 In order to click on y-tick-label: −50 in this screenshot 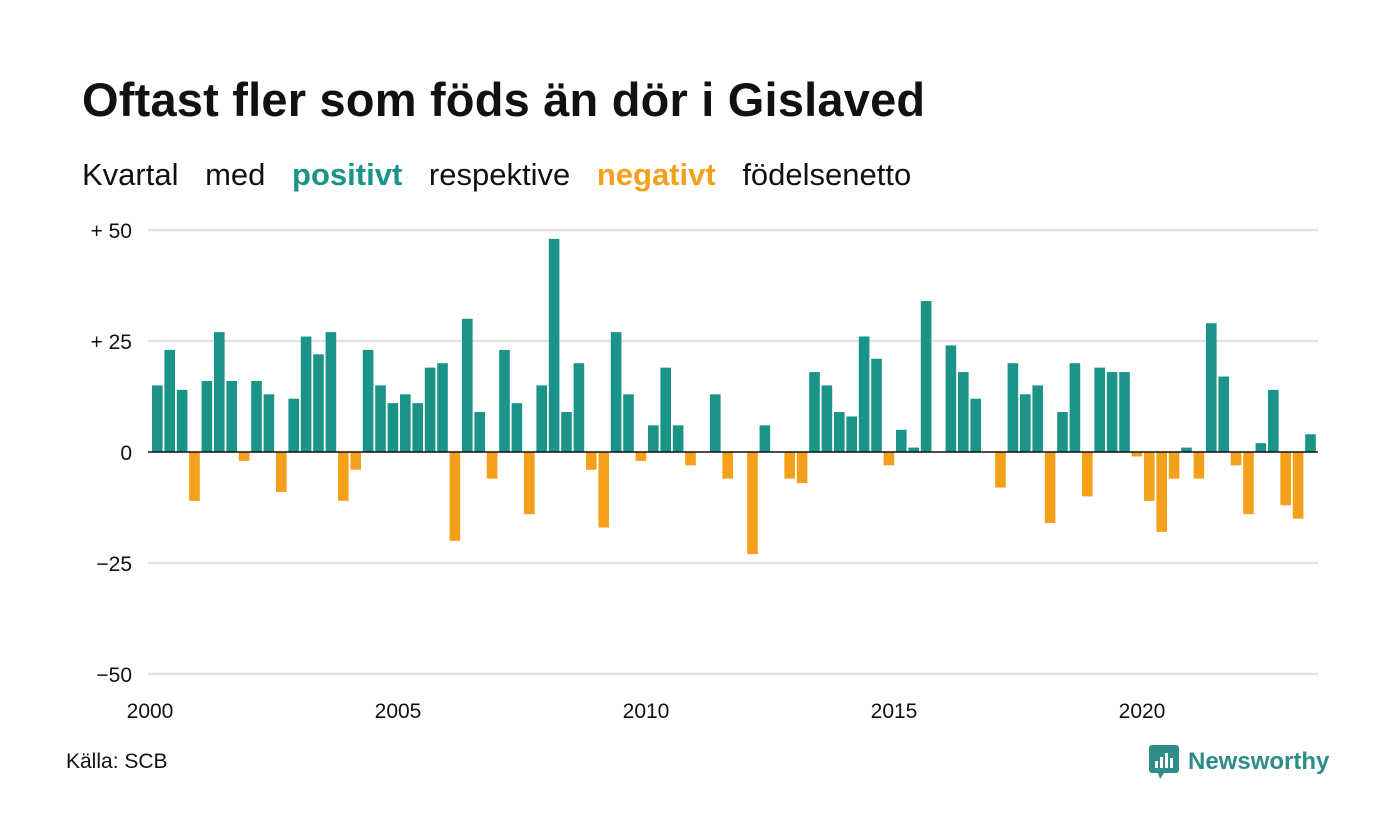, I will do `click(114, 675)`.